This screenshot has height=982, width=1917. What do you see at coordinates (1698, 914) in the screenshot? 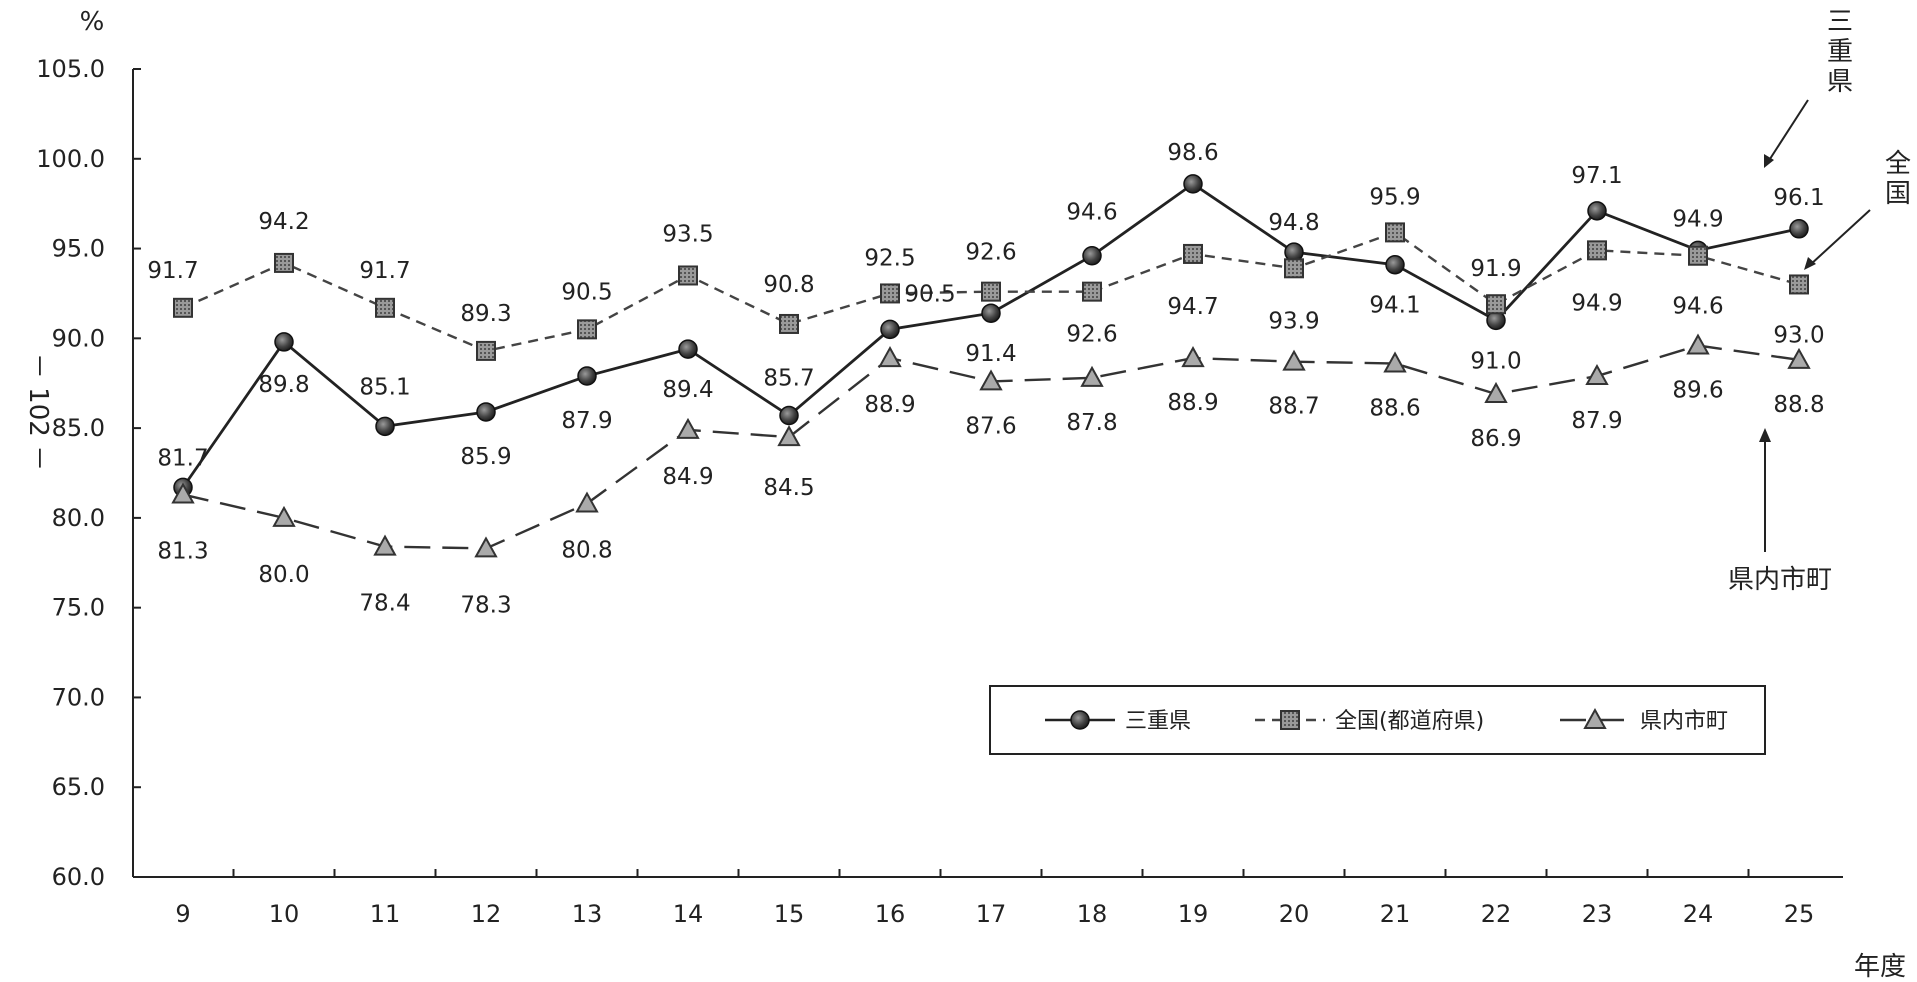
I see `x-tick-label: 24` at bounding box center [1698, 914].